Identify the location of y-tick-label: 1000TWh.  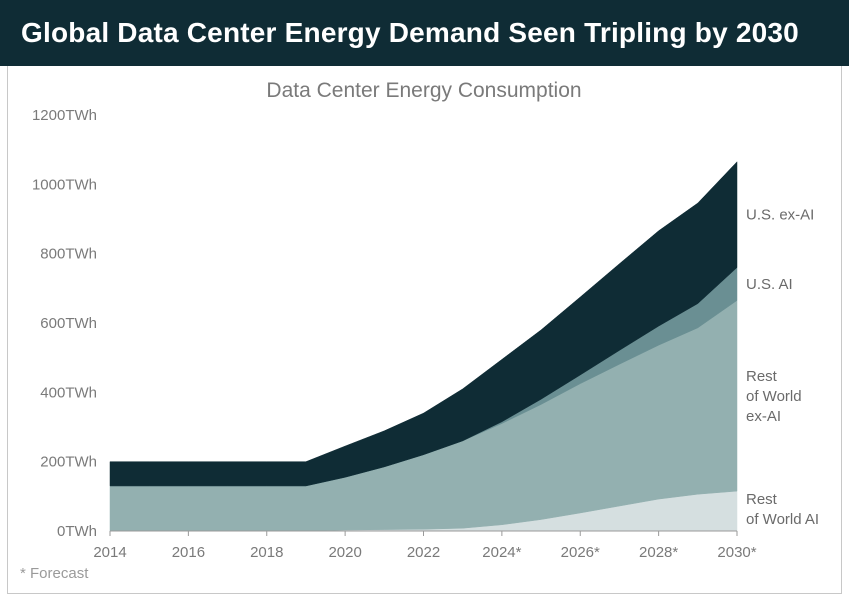
(64, 184).